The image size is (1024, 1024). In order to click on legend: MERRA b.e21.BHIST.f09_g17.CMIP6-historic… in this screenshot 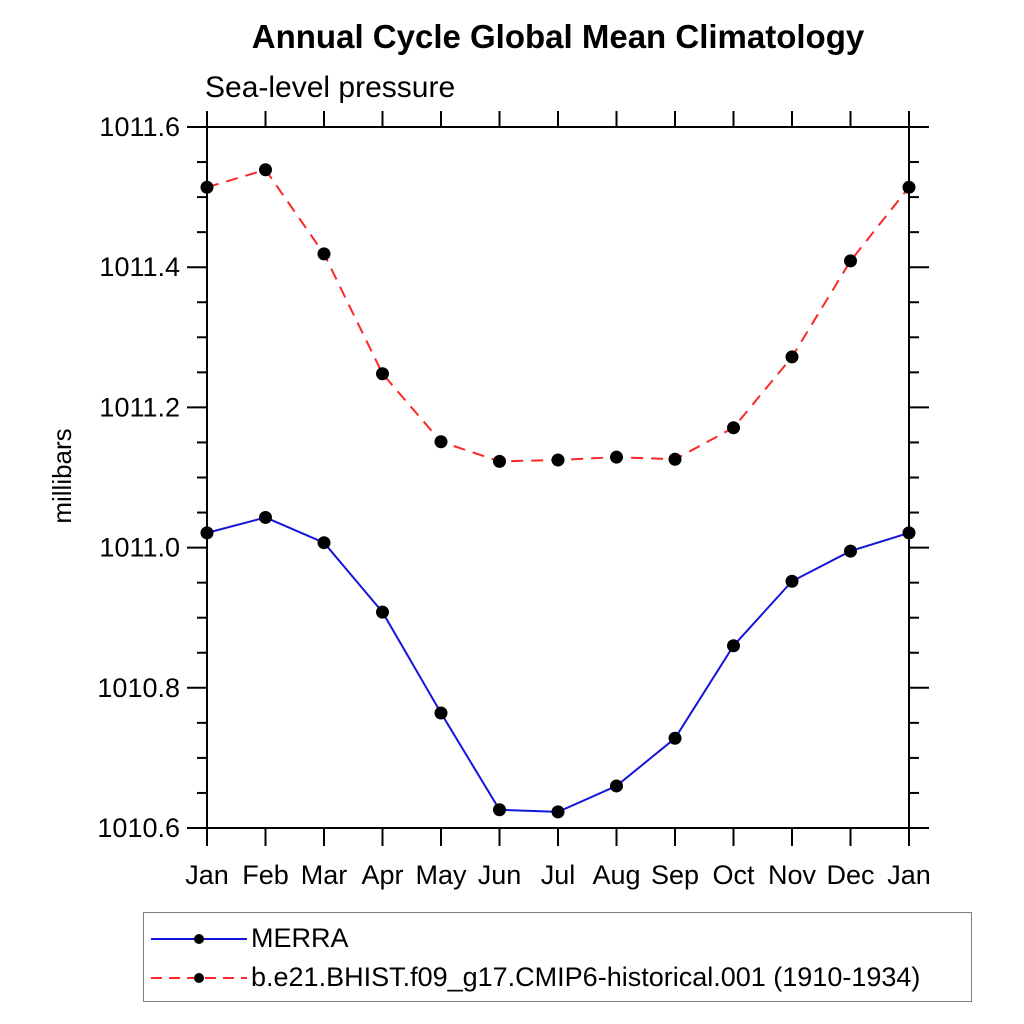, I will do `click(557, 957)`.